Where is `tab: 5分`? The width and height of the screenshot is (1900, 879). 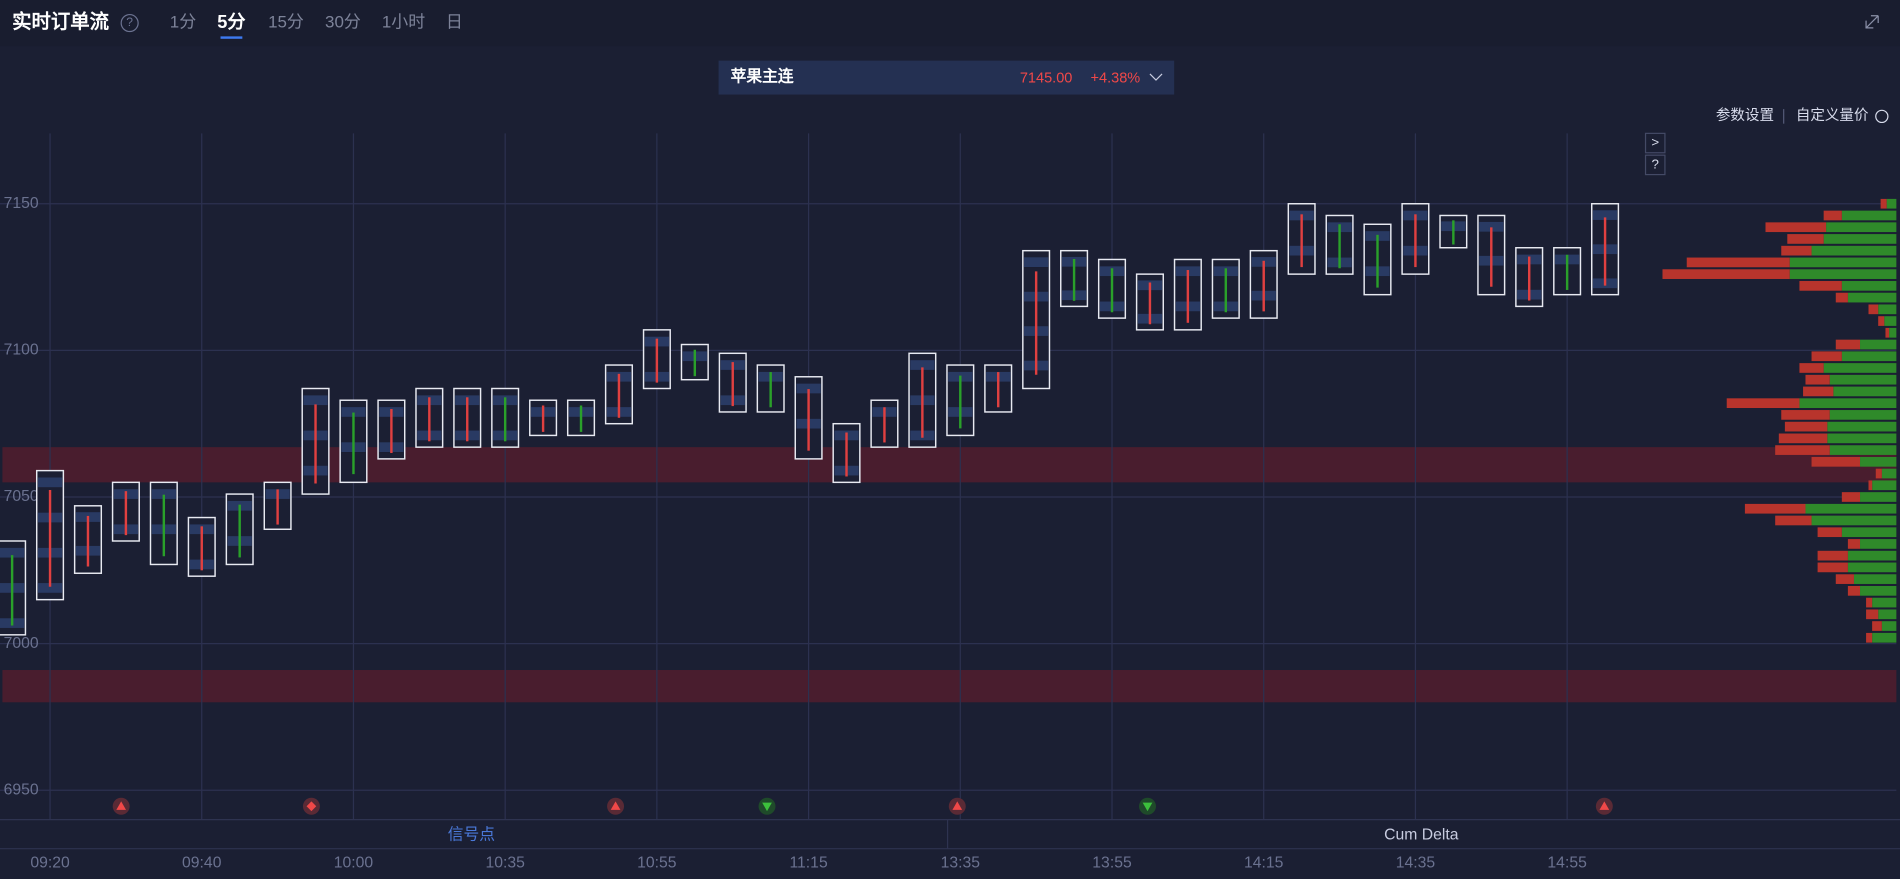
tab: 5分 is located at coordinates (231, 22).